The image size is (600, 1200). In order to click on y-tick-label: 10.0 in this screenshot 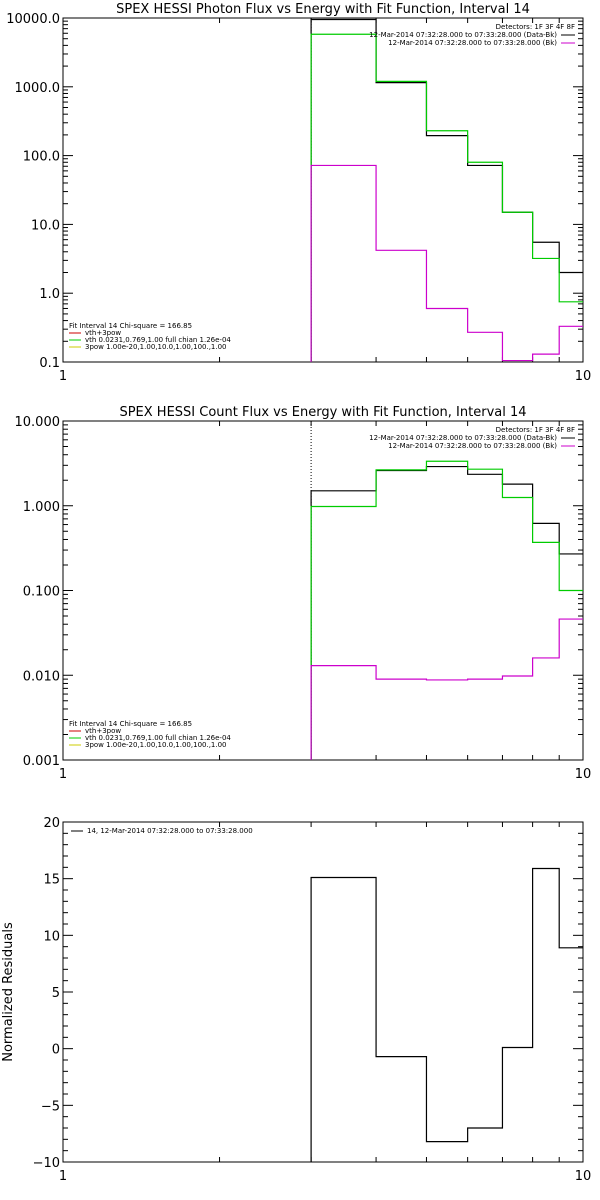, I will do `click(45, 225)`.